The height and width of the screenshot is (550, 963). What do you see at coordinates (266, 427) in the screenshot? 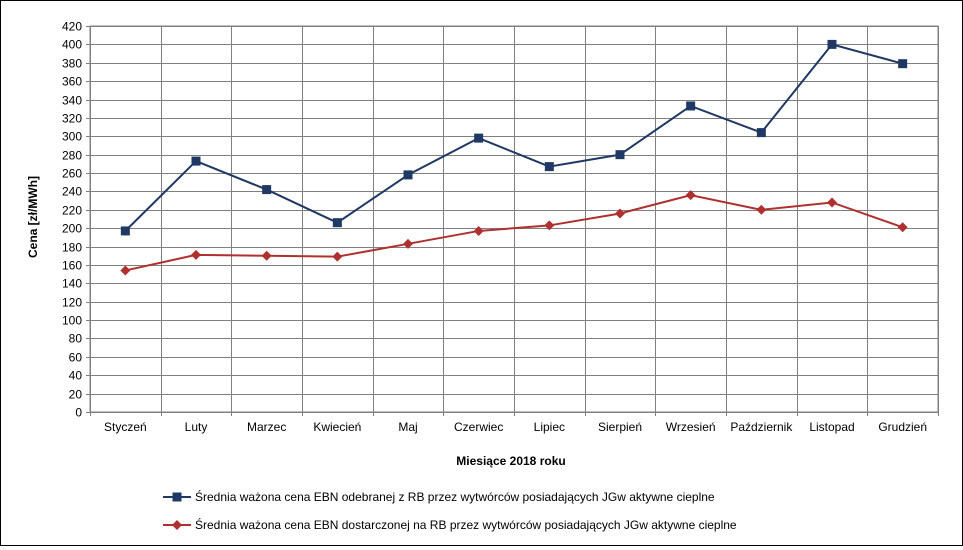
I see `x-tick-label: Marzec` at bounding box center [266, 427].